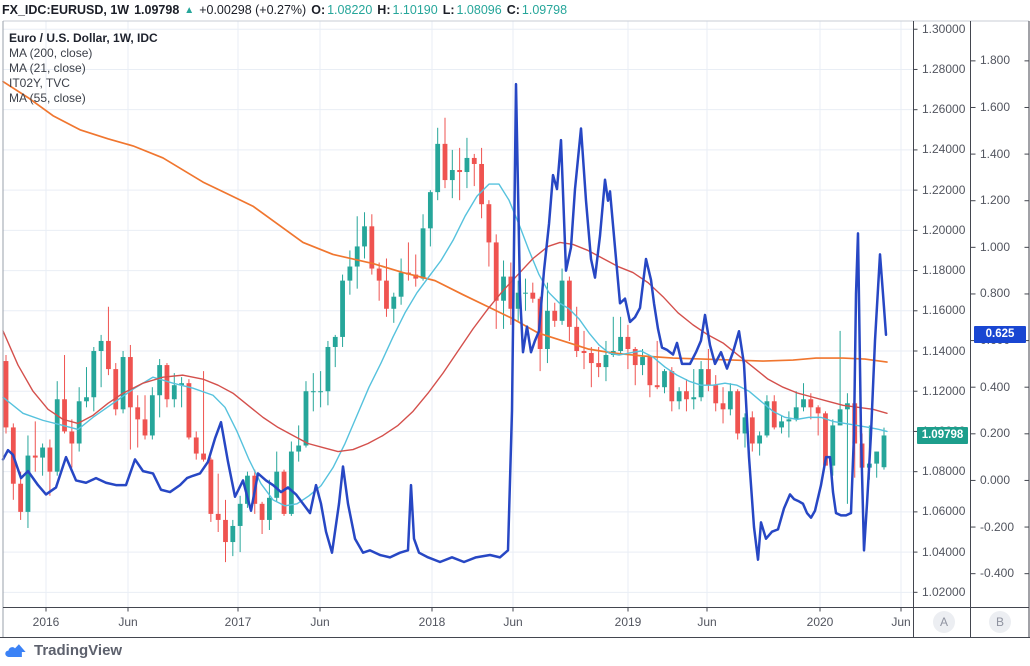 This screenshot has height=666, width=1030. I want to click on time-tick-label: 2018, so click(432, 622).